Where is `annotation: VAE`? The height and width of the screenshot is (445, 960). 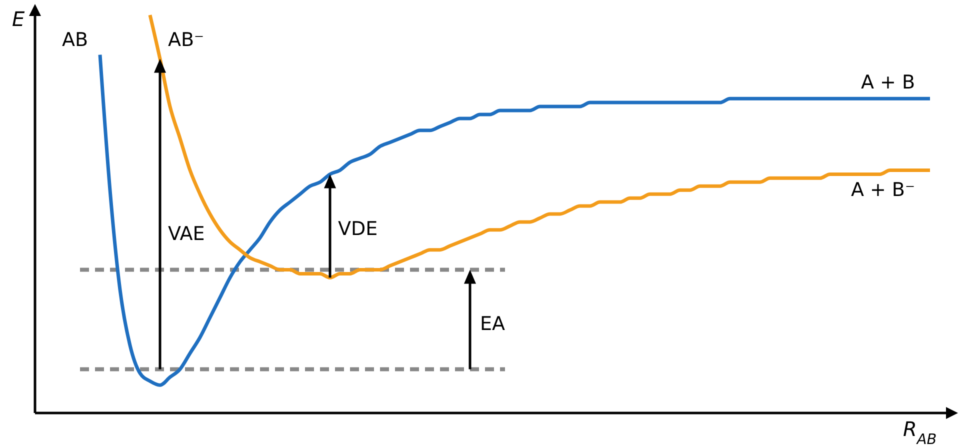
annotation: VAE is located at coordinates (186, 234).